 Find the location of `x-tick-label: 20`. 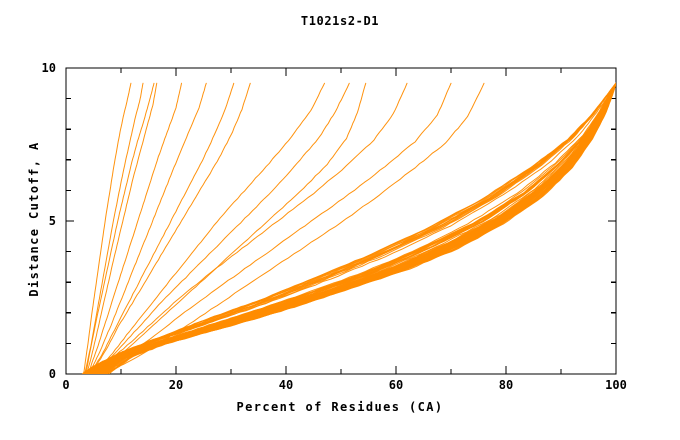

x-tick-label: 20 is located at coordinates (176, 385).